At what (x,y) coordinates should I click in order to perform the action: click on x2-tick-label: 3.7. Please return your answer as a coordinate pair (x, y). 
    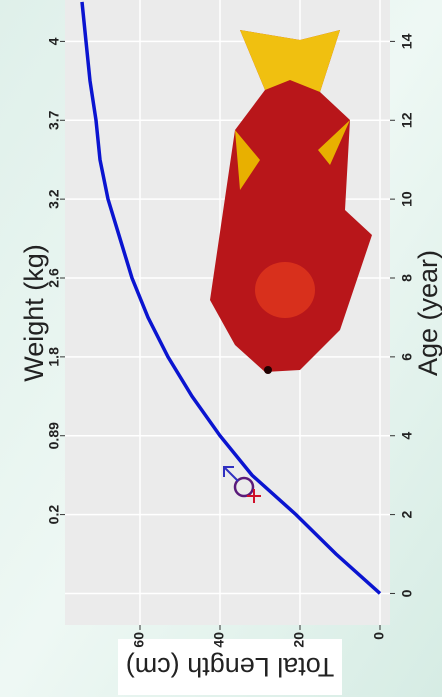
    Looking at the image, I should click on (54, 120).